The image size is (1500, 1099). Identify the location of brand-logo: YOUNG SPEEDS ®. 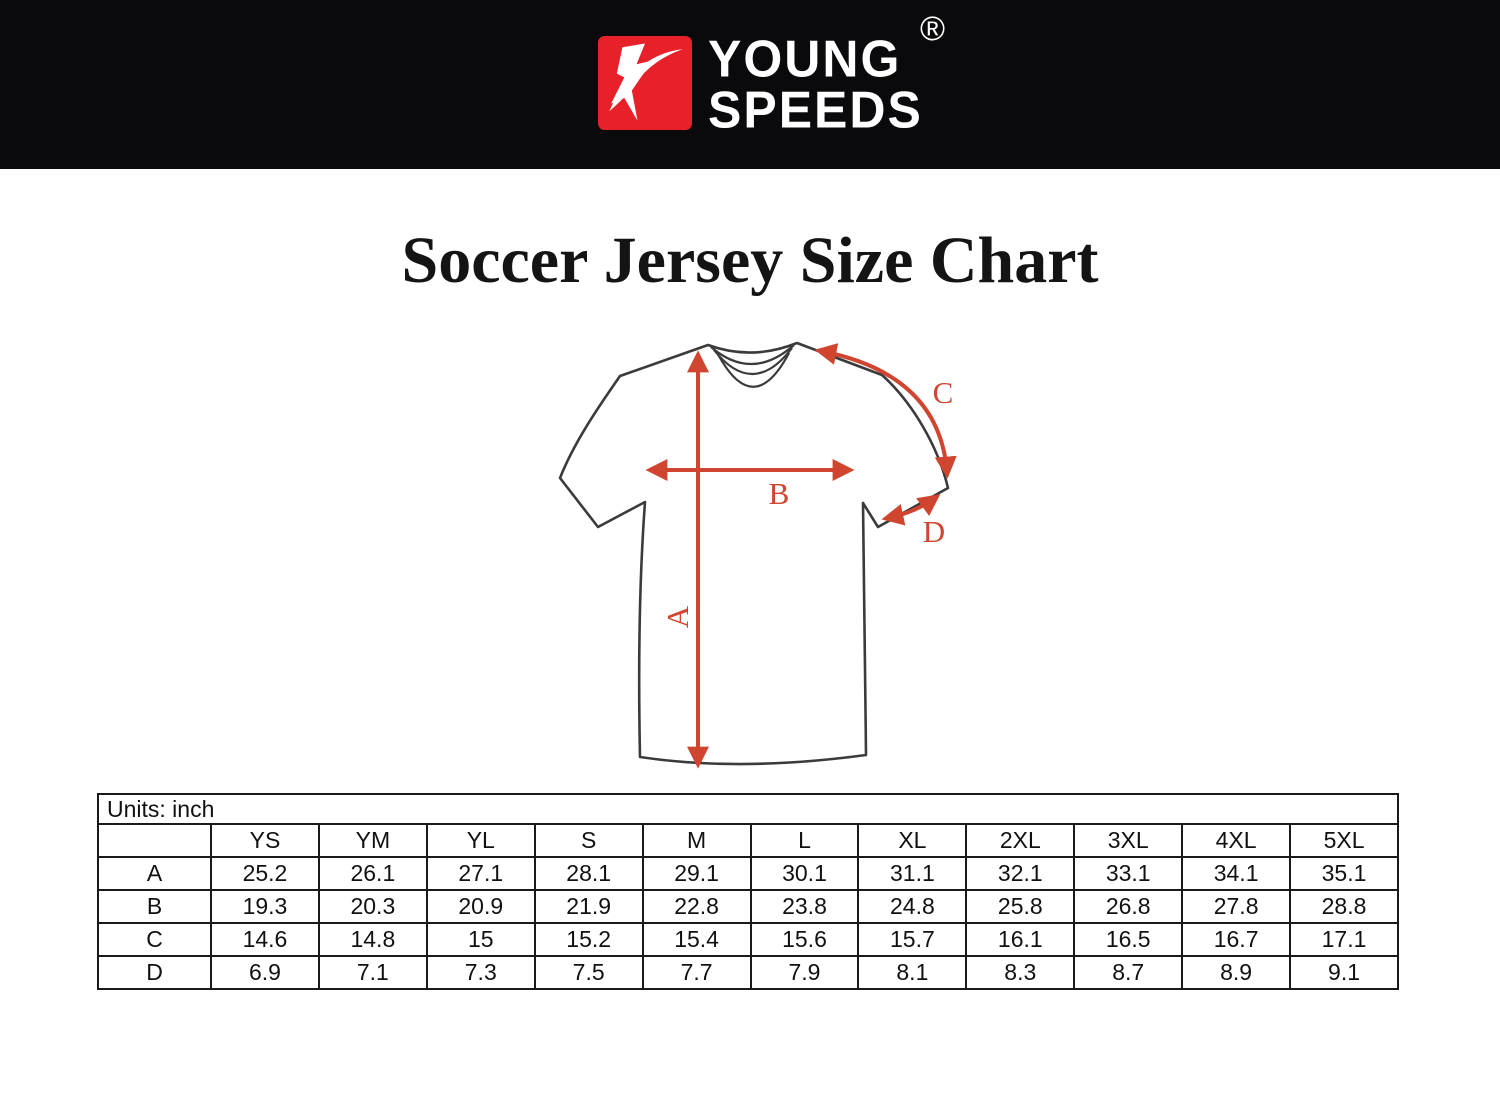
(771, 74).